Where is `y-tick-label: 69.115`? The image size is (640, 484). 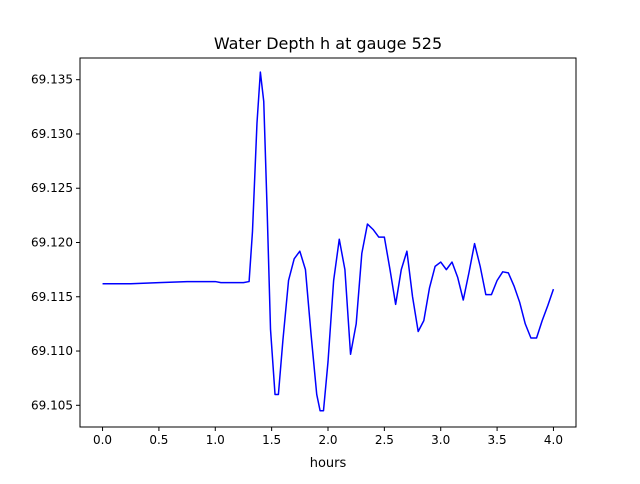 y-tick-label: 69.115 is located at coordinates (52, 297).